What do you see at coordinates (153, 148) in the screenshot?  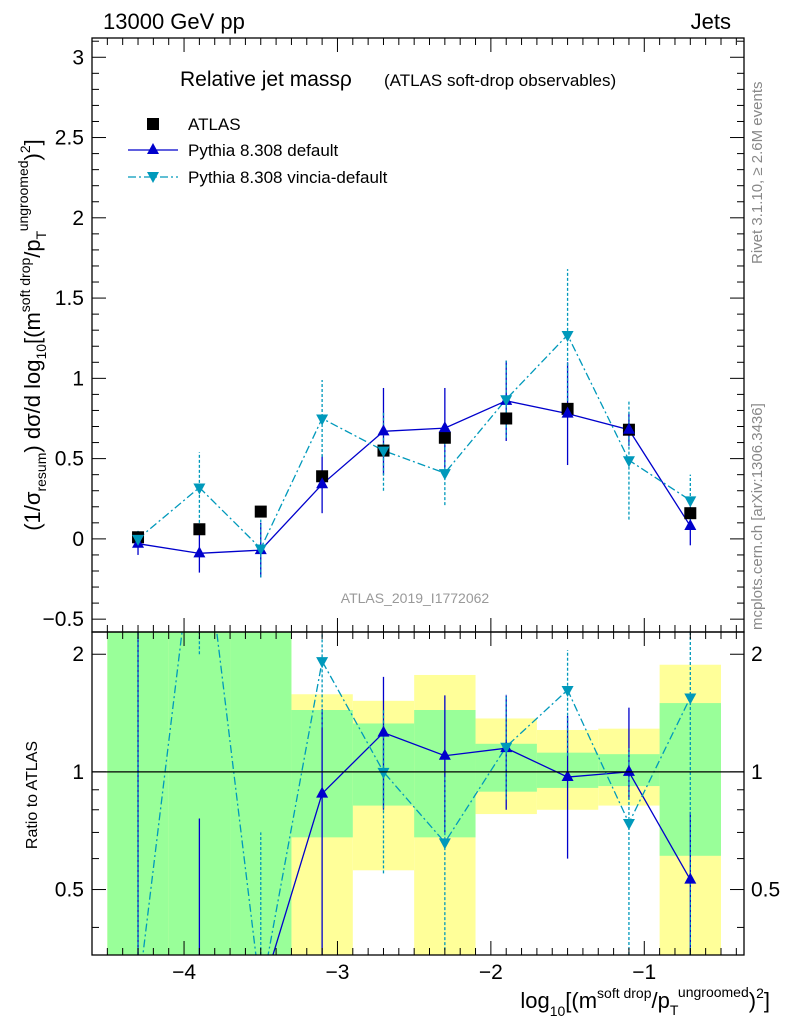 I see `legend-default-marker` at bounding box center [153, 148].